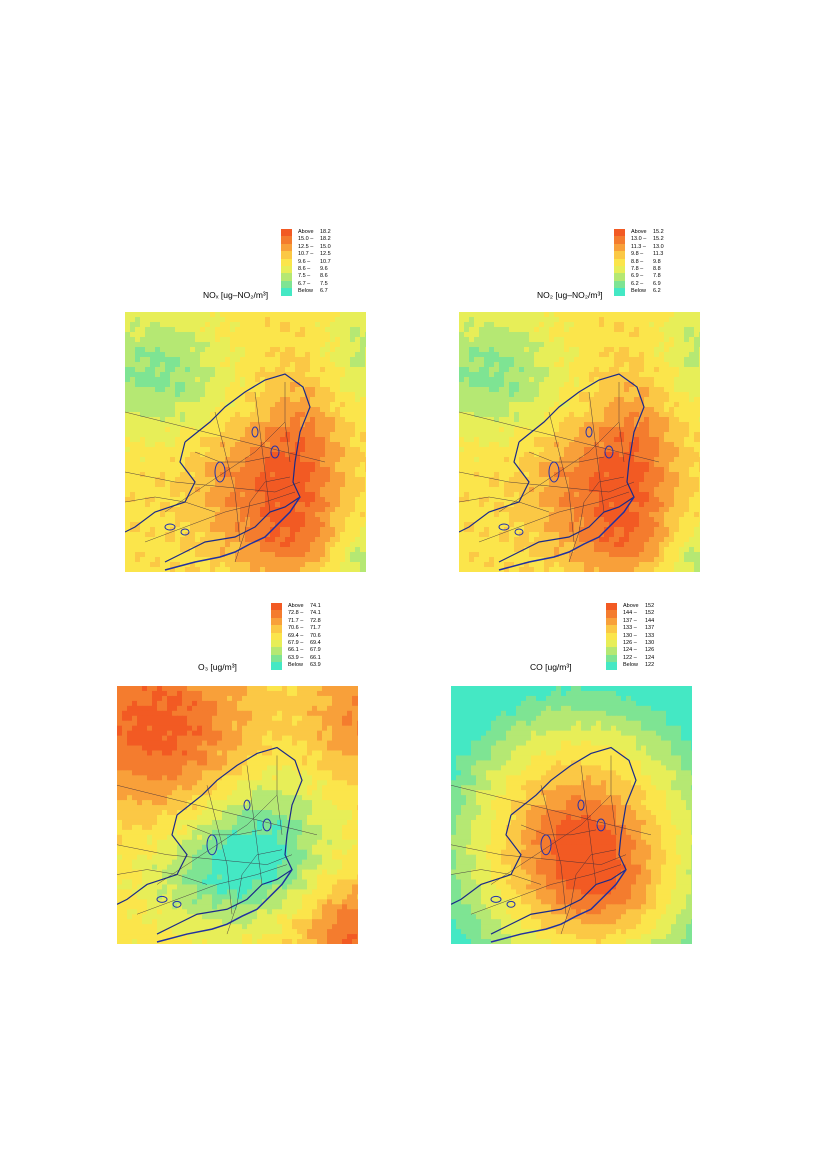  I want to click on legend-range-end: 6.2, so click(657, 291).